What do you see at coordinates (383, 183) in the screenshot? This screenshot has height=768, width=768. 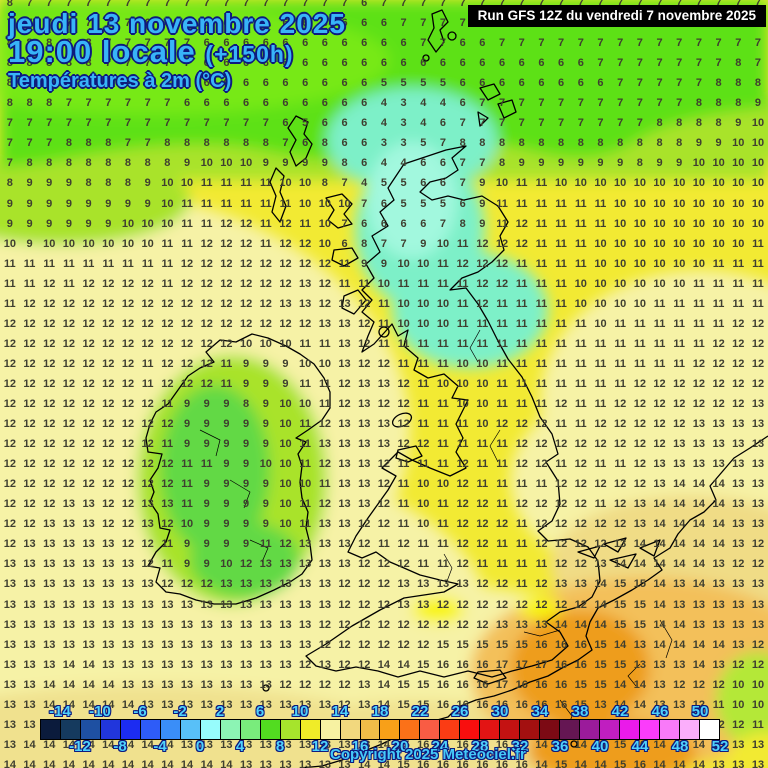 I see `temp-value: 5` at bounding box center [383, 183].